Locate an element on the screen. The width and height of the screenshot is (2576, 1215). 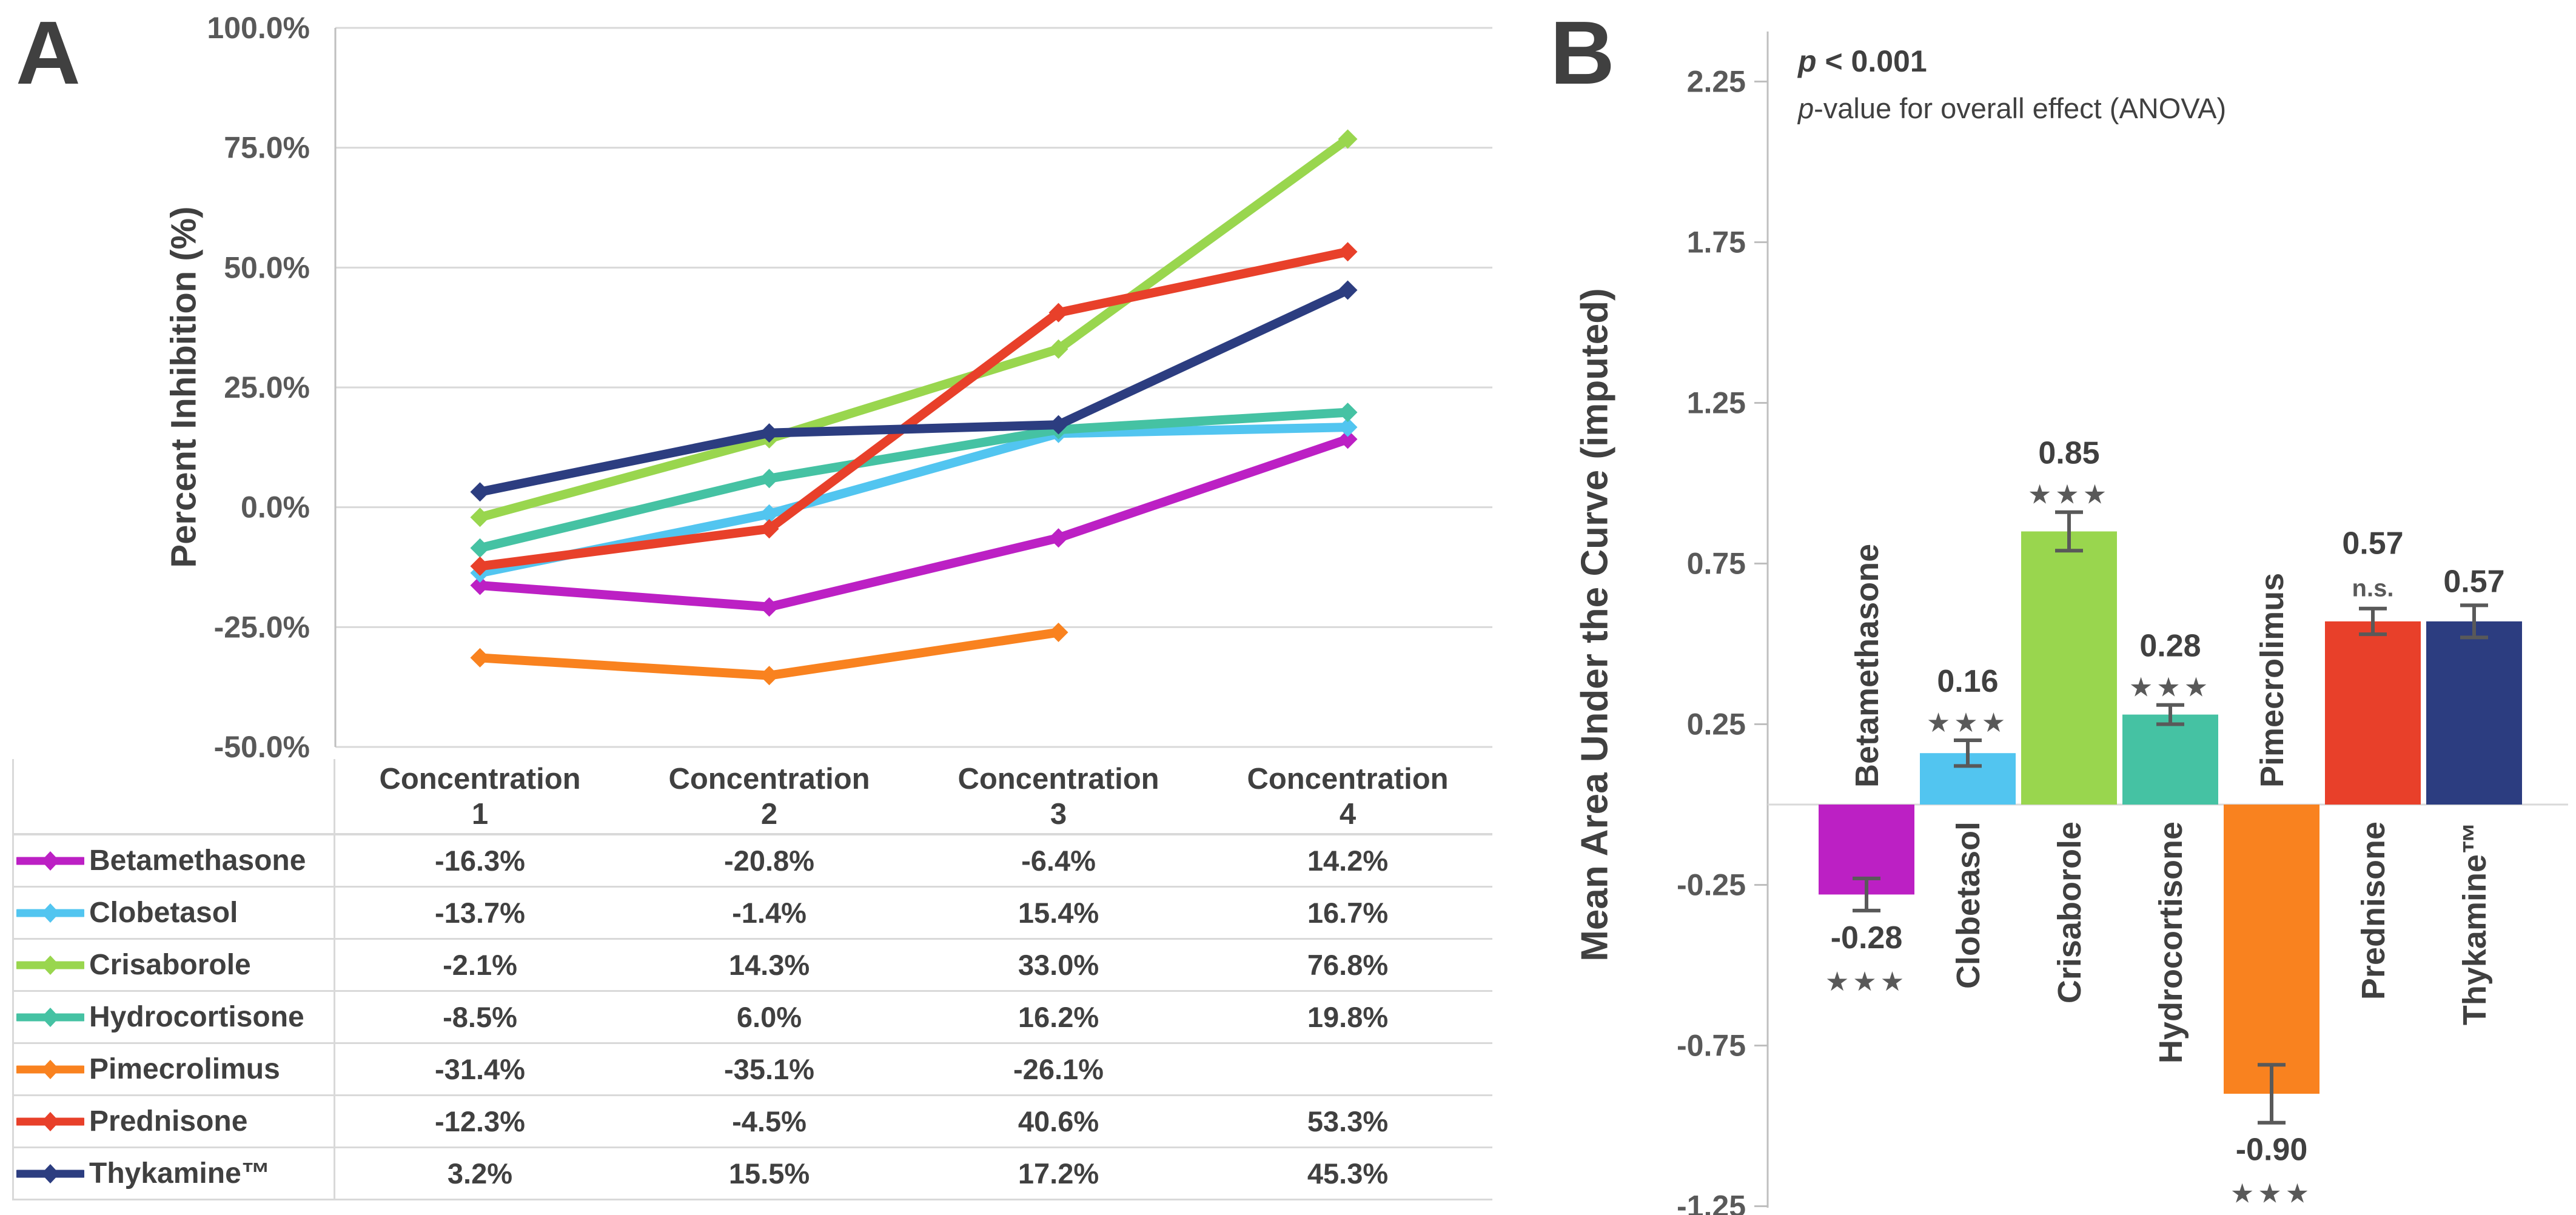
header-number: 3 is located at coordinates (1058, 814).